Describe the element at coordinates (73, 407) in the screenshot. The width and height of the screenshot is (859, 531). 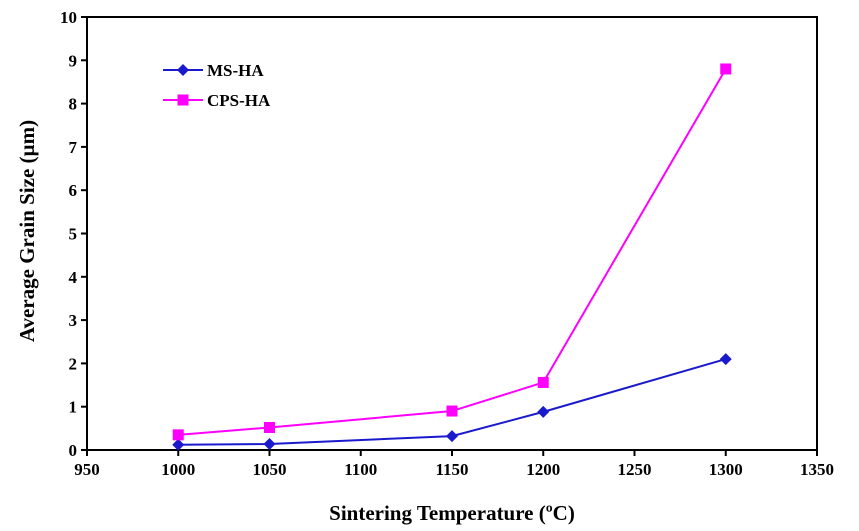
I see `y-tick-label: 1` at that location.